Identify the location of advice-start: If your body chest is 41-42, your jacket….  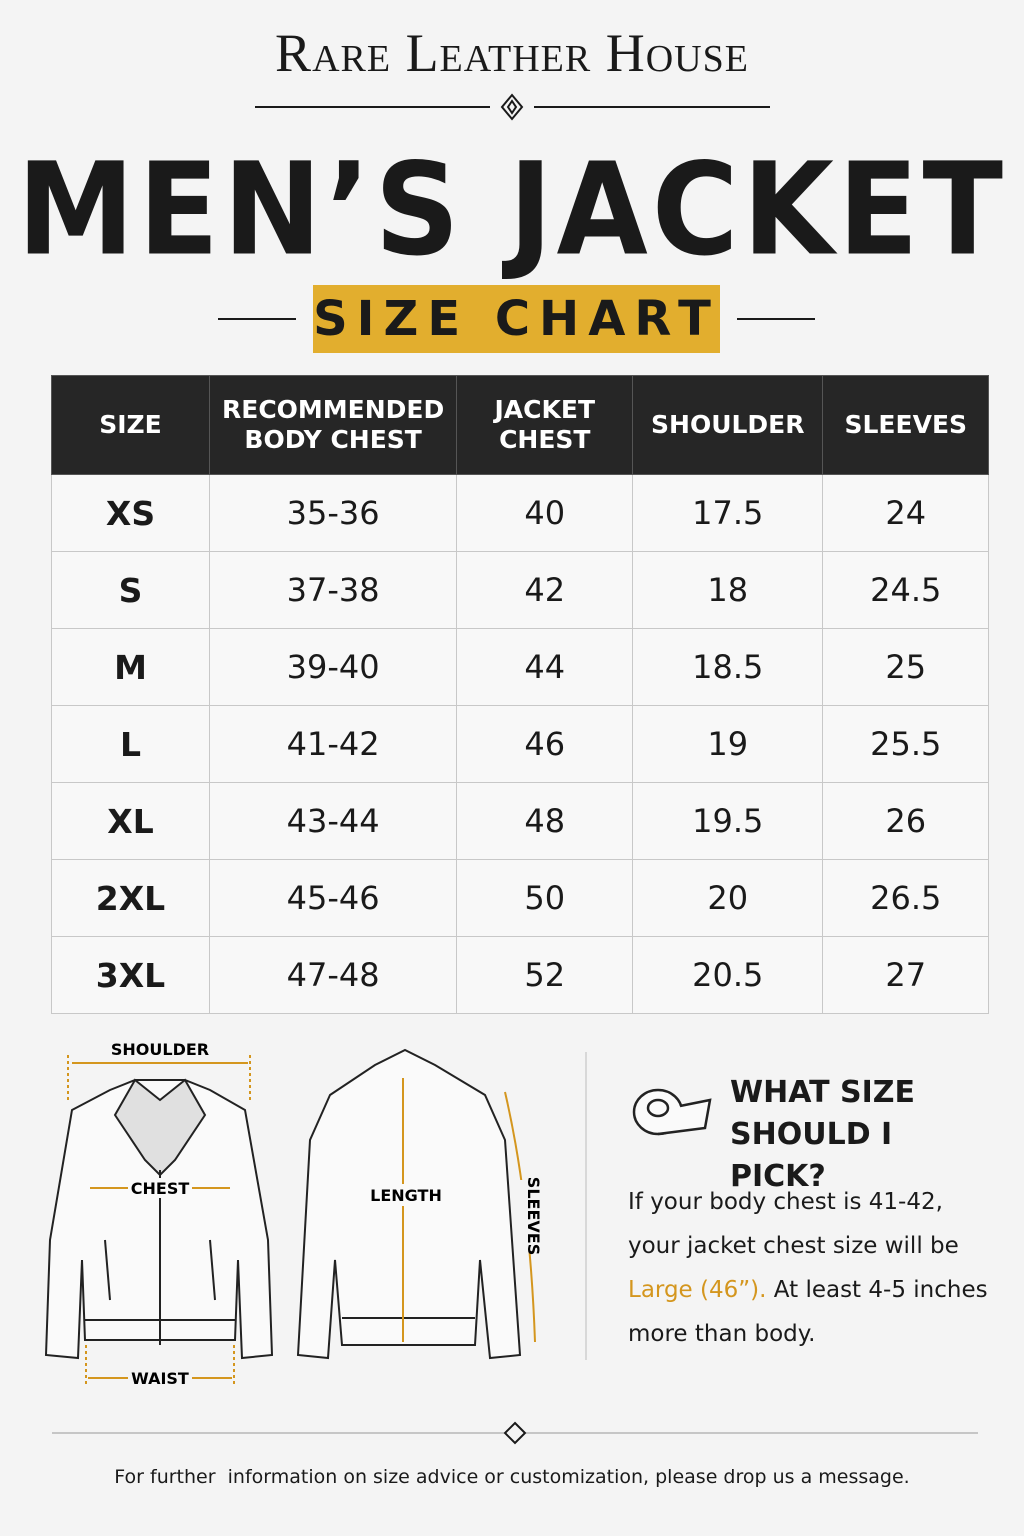
(793, 1224).